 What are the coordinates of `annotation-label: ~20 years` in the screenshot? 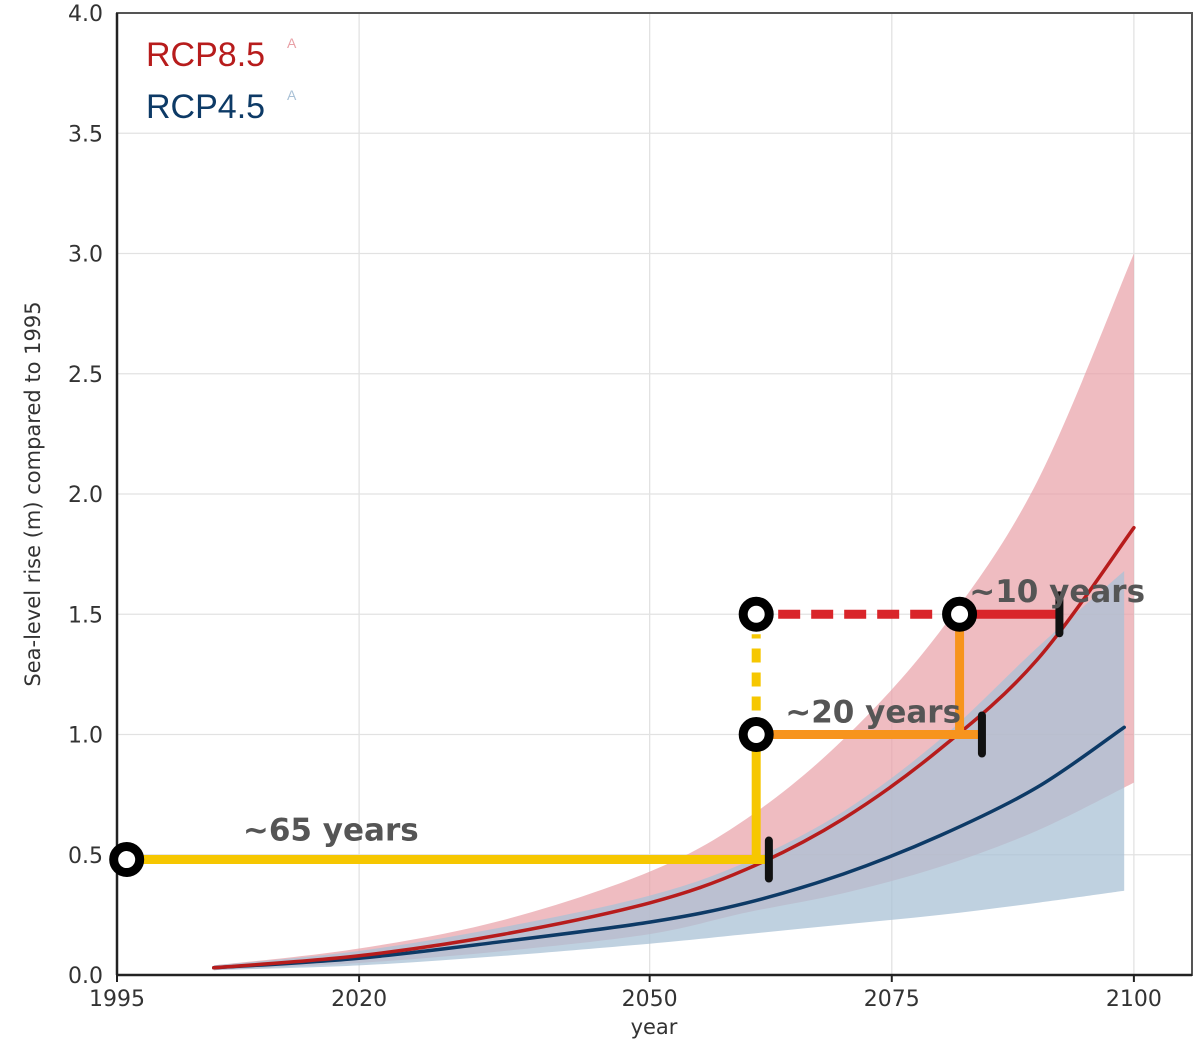 It's located at (873, 712).